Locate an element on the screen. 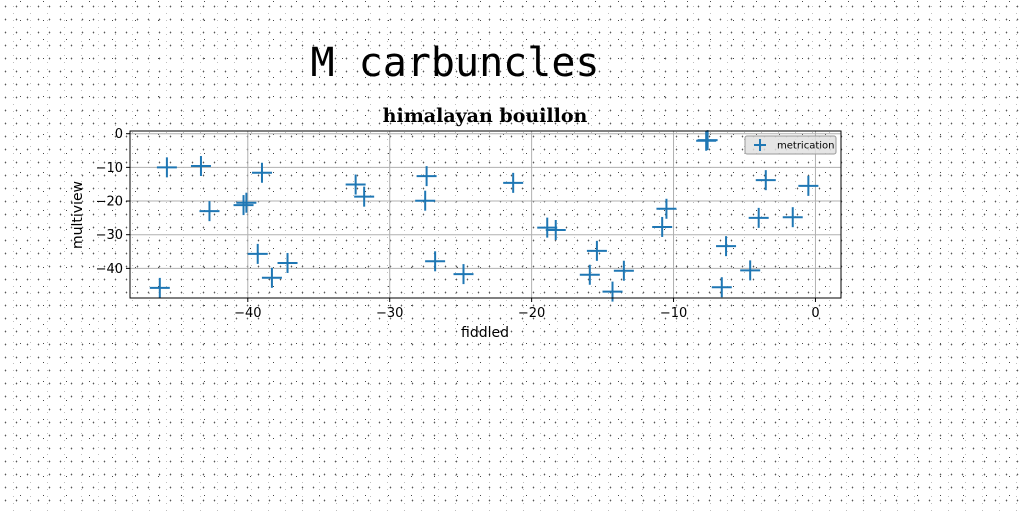 The width and height of the screenshot is (1024, 512). x-tick-label: 0 is located at coordinates (815, 313).